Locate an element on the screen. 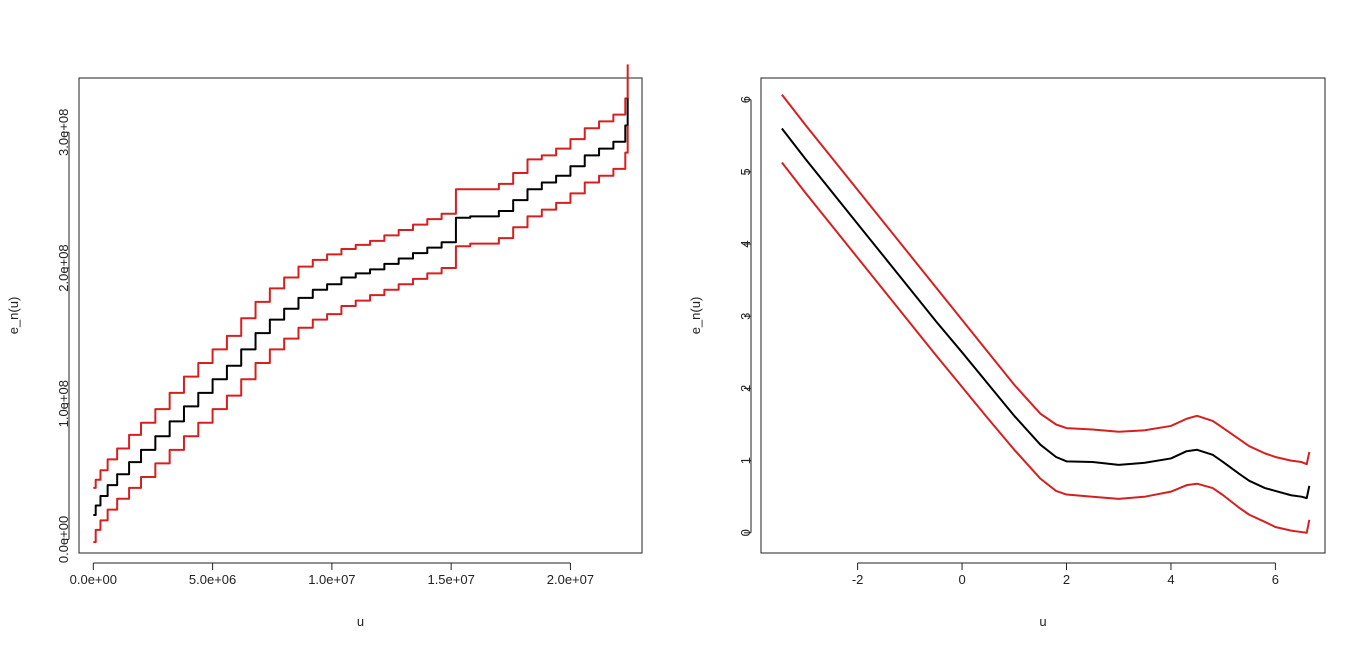 The width and height of the screenshot is (1366, 651). y-tick-label: 4 is located at coordinates (745, 243).